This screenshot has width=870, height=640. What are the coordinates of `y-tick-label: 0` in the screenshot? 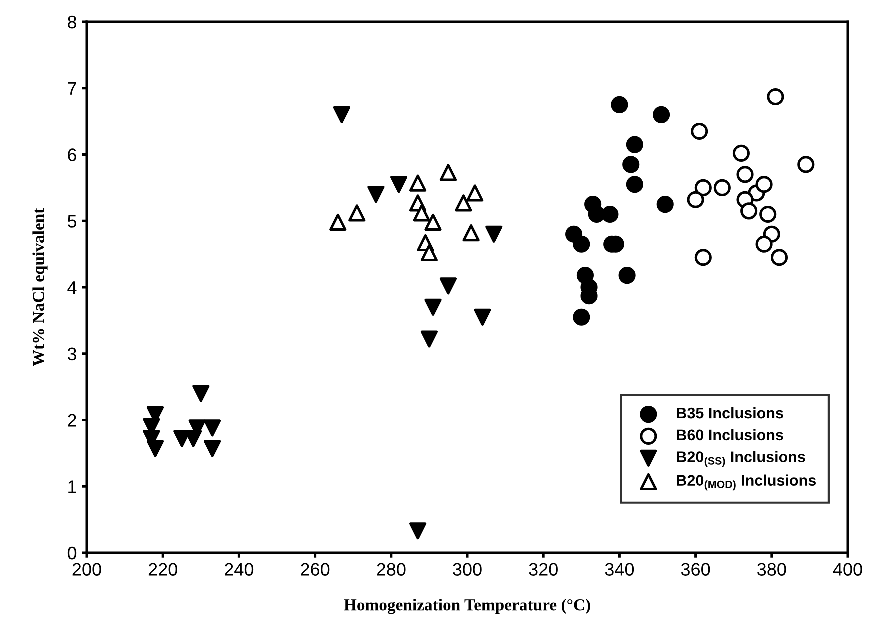 It's located at (72, 553).